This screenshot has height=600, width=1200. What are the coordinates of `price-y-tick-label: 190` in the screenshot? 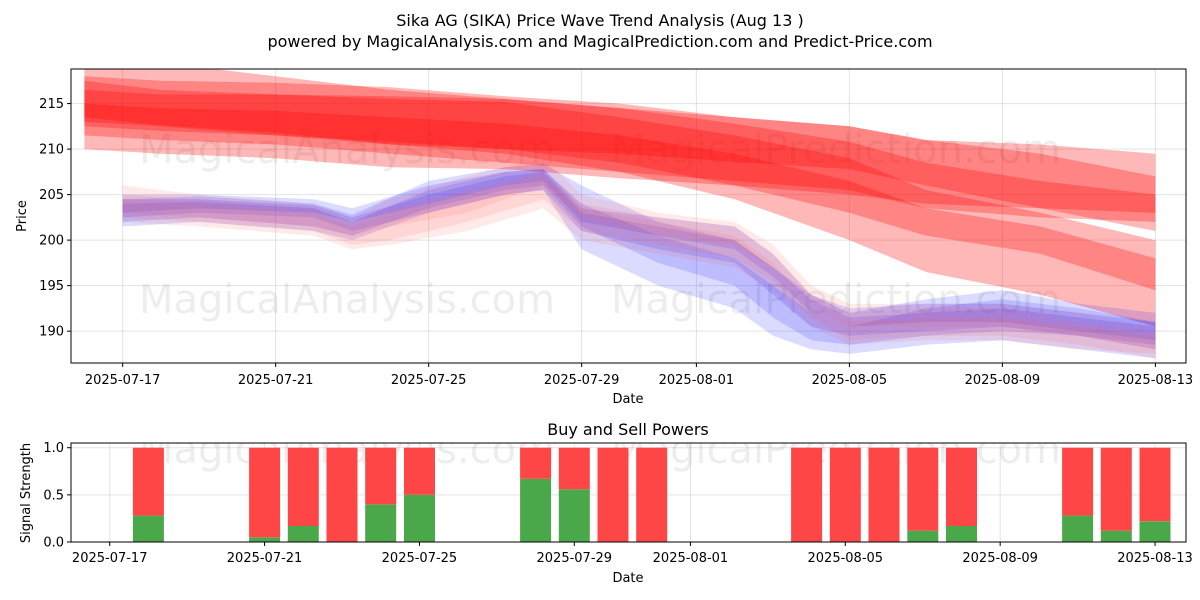 It's located at (51, 332).